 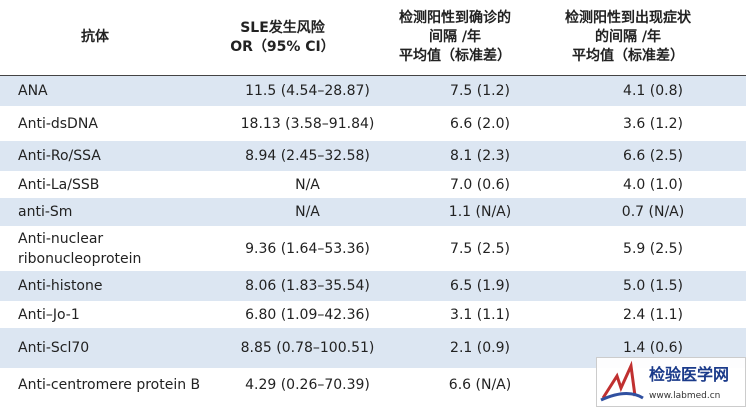 What do you see at coordinates (107, 249) in the screenshot?
I see `table-cell: Anti-nuclear ribonucleoprotein` at bounding box center [107, 249].